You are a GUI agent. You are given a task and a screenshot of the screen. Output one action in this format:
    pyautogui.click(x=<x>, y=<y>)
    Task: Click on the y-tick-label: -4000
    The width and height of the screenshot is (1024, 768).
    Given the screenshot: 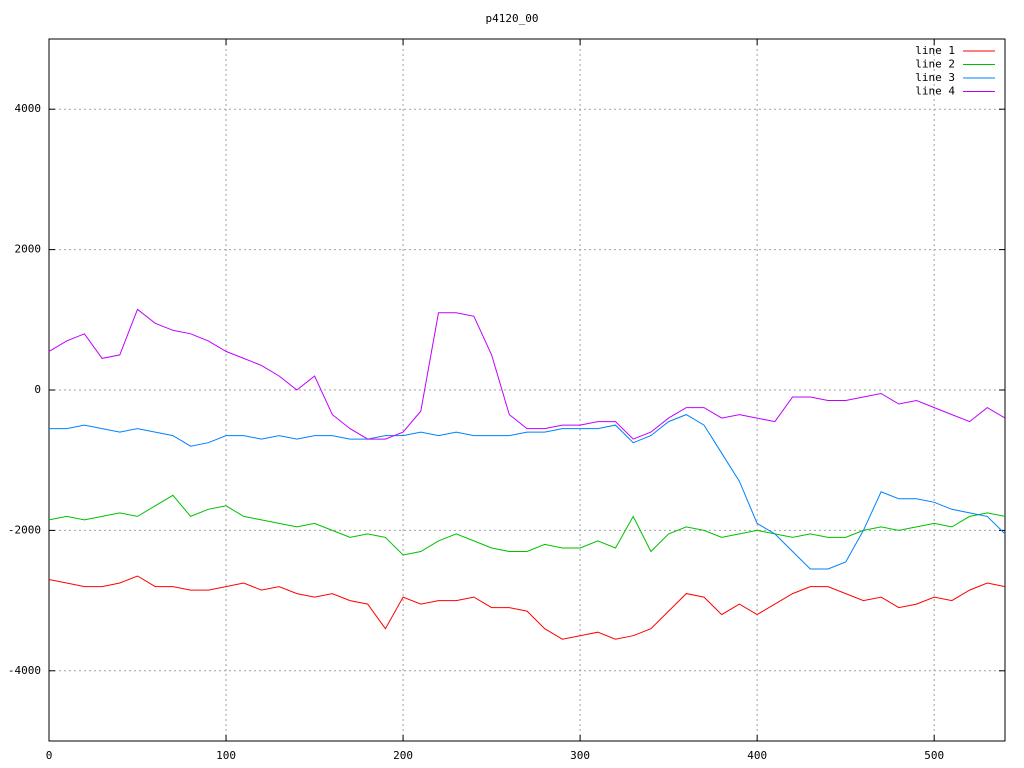 What is the action you would take?
    pyautogui.click(x=24, y=670)
    